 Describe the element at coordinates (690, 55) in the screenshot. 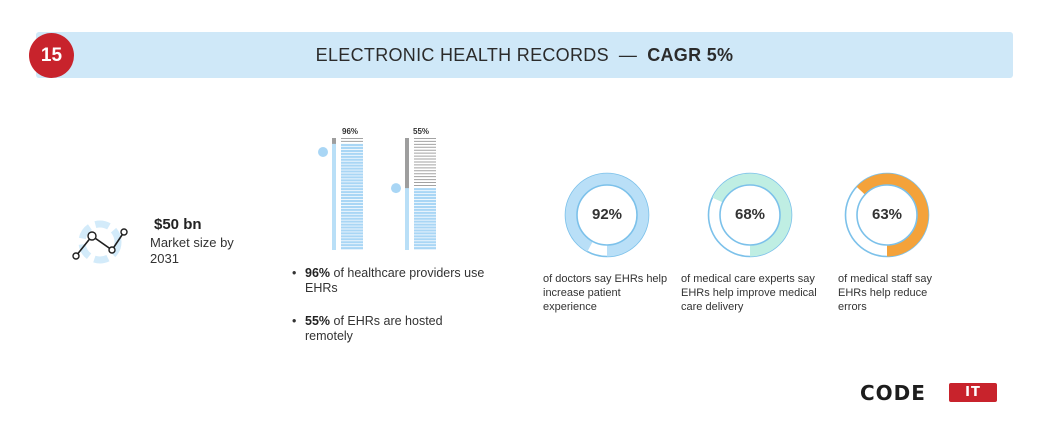

I see `header-cagr: CAGR 5%` at that location.